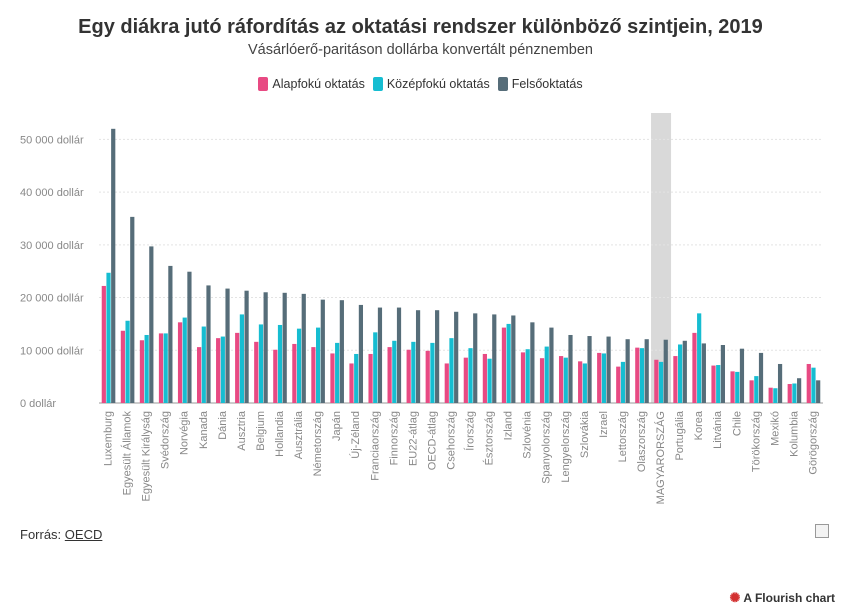 This screenshot has width=841, height=612. What do you see at coordinates (263, 84) in the screenshot?
I see `legend-swatch-primary` at bounding box center [263, 84].